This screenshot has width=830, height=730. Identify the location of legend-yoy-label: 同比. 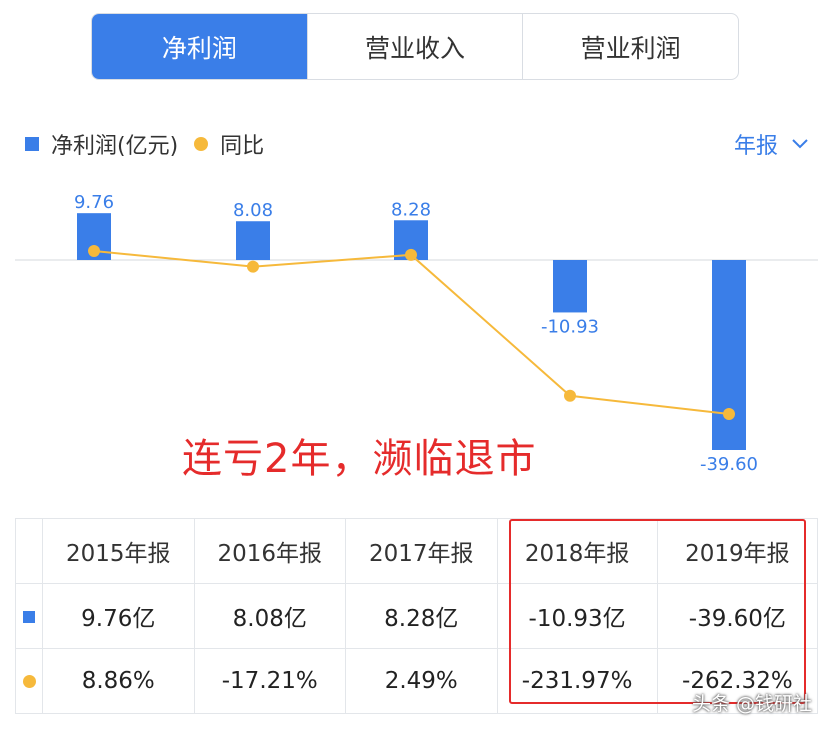
(242, 146).